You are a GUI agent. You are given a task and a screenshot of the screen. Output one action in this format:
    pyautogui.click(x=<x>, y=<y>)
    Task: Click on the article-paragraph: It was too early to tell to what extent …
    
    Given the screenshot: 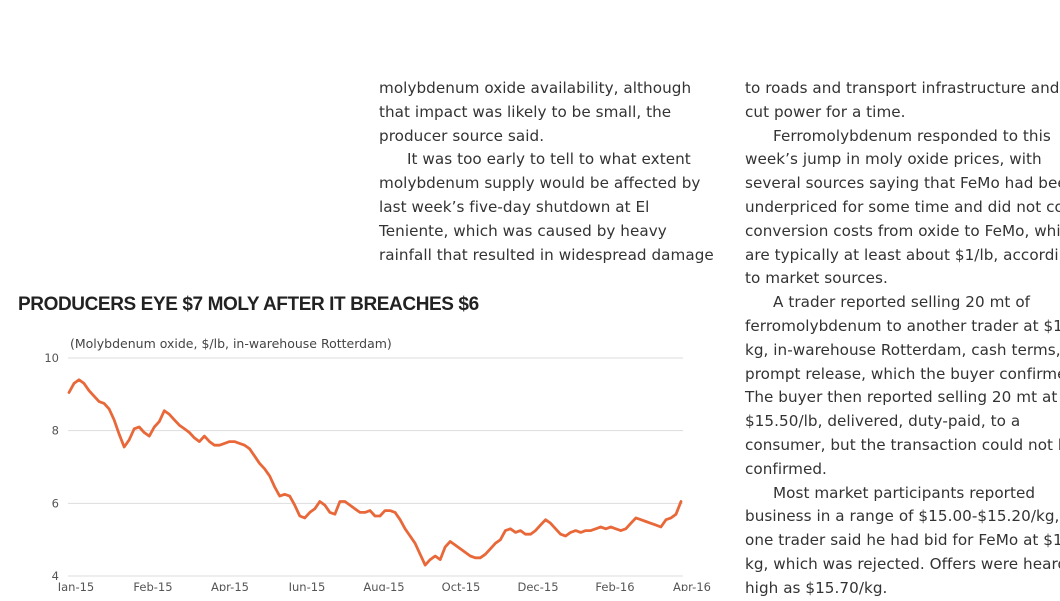 What is the action you would take?
    pyautogui.click(x=546, y=207)
    